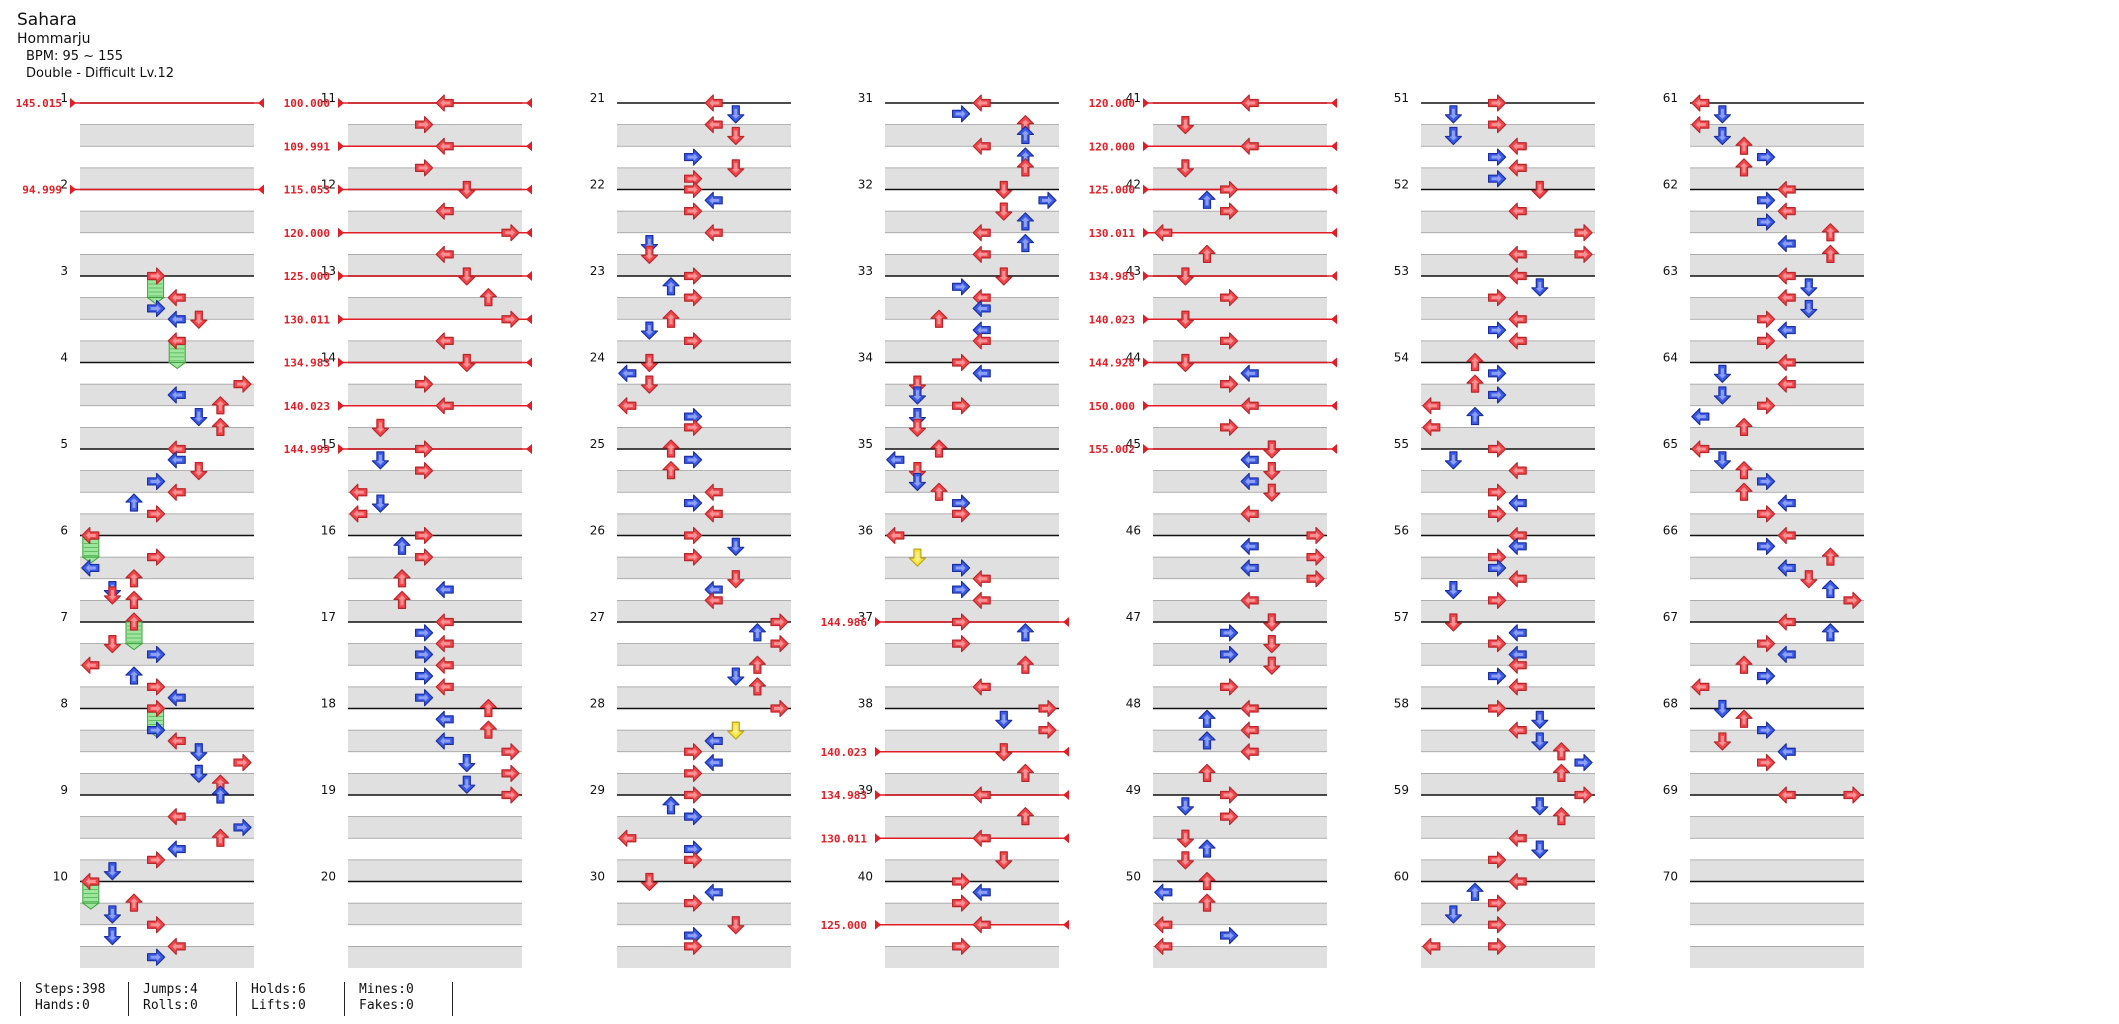  Describe the element at coordinates (1763, 659) in the screenshot. I see `measure-block: 67` at that location.